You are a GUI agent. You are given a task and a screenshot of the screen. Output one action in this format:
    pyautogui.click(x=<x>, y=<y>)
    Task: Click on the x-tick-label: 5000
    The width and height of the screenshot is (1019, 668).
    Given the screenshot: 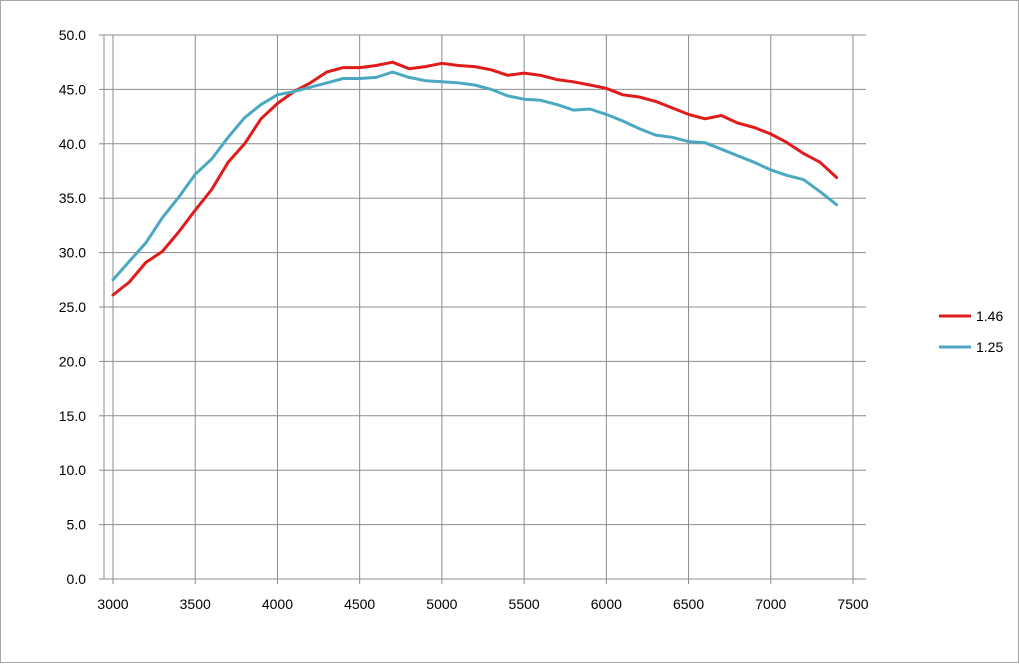 What is the action you would take?
    pyautogui.click(x=441, y=604)
    